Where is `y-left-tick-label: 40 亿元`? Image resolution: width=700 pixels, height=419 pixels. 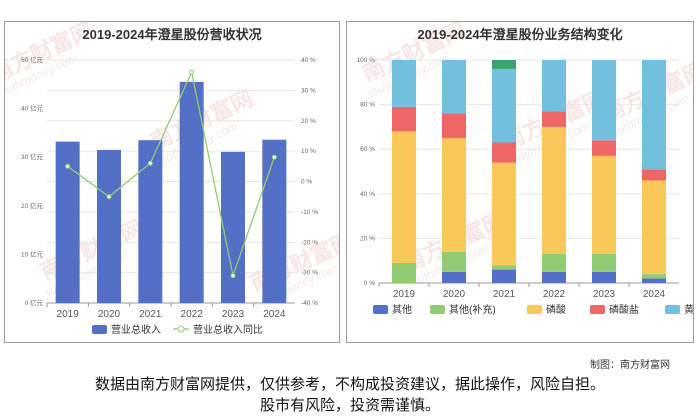
y-left-tick-label: 40 亿元 is located at coordinates (32, 108).